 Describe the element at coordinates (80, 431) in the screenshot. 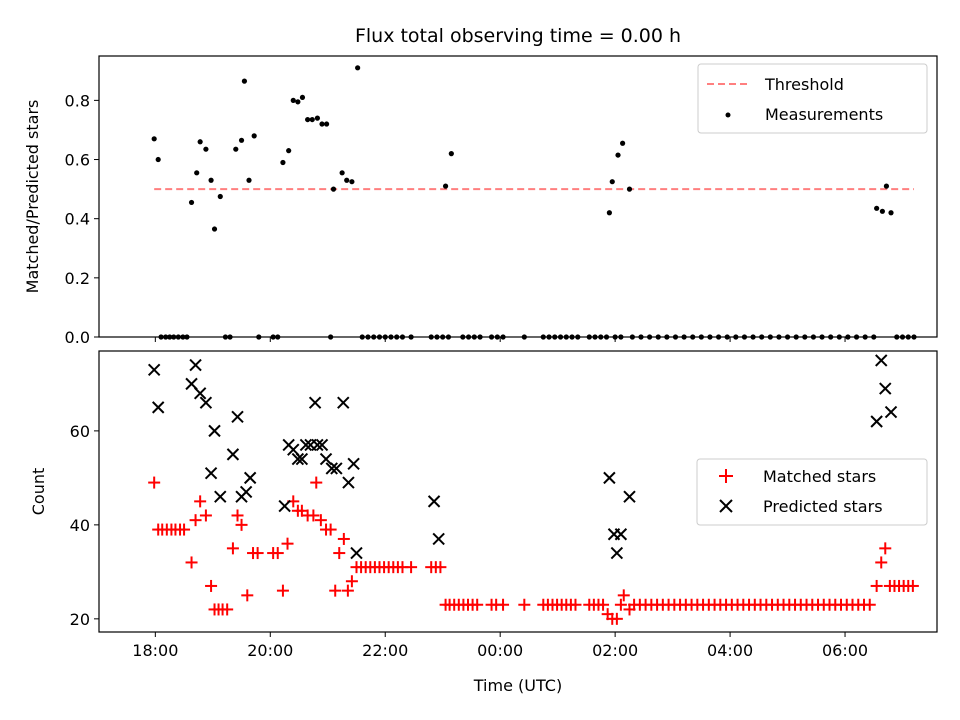

I see `bottom-y-tick-label: 60` at that location.